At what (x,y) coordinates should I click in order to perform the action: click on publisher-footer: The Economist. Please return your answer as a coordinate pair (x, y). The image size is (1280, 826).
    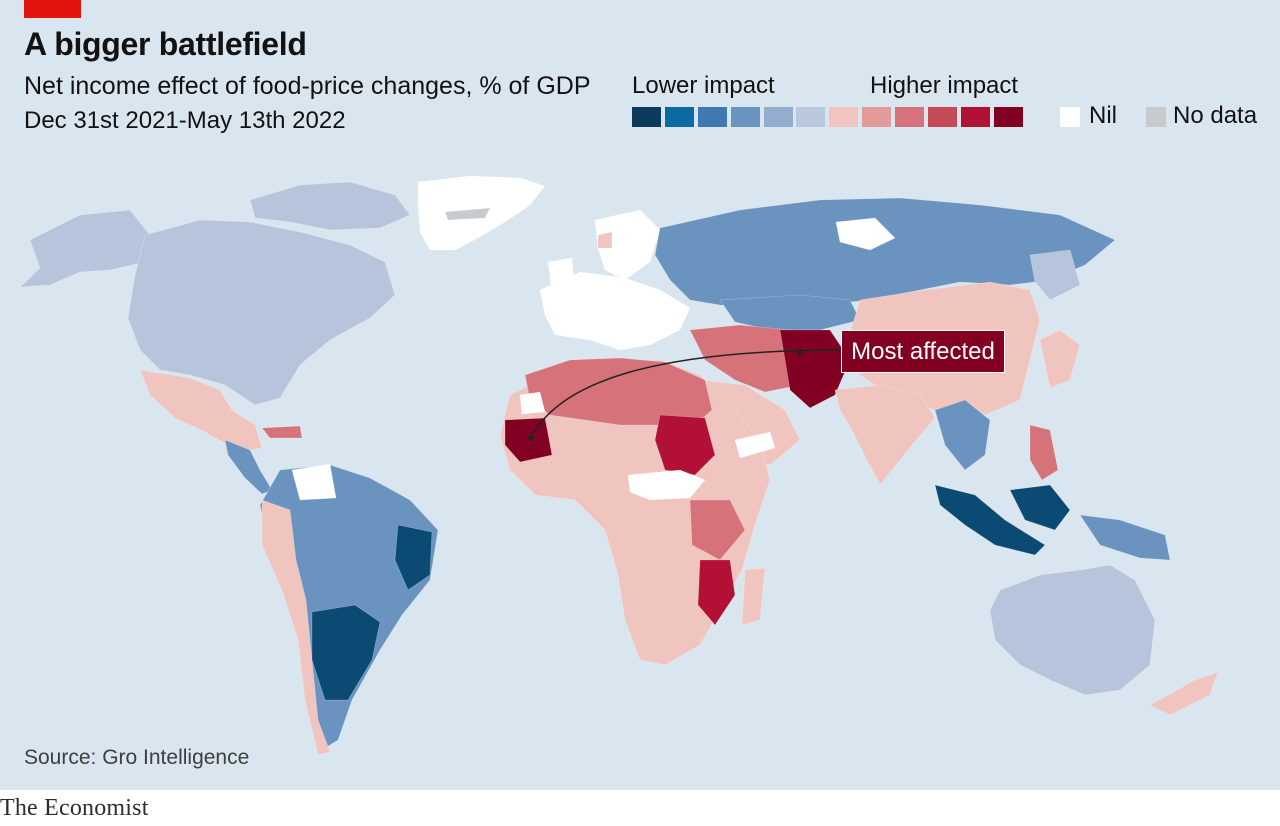
    Looking at the image, I should click on (74, 808).